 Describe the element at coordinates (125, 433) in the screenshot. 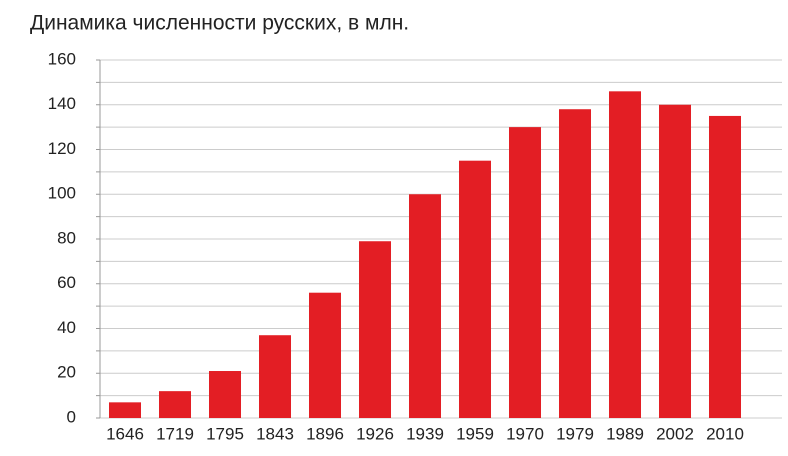

I see `x-tick-label: 1646` at that location.